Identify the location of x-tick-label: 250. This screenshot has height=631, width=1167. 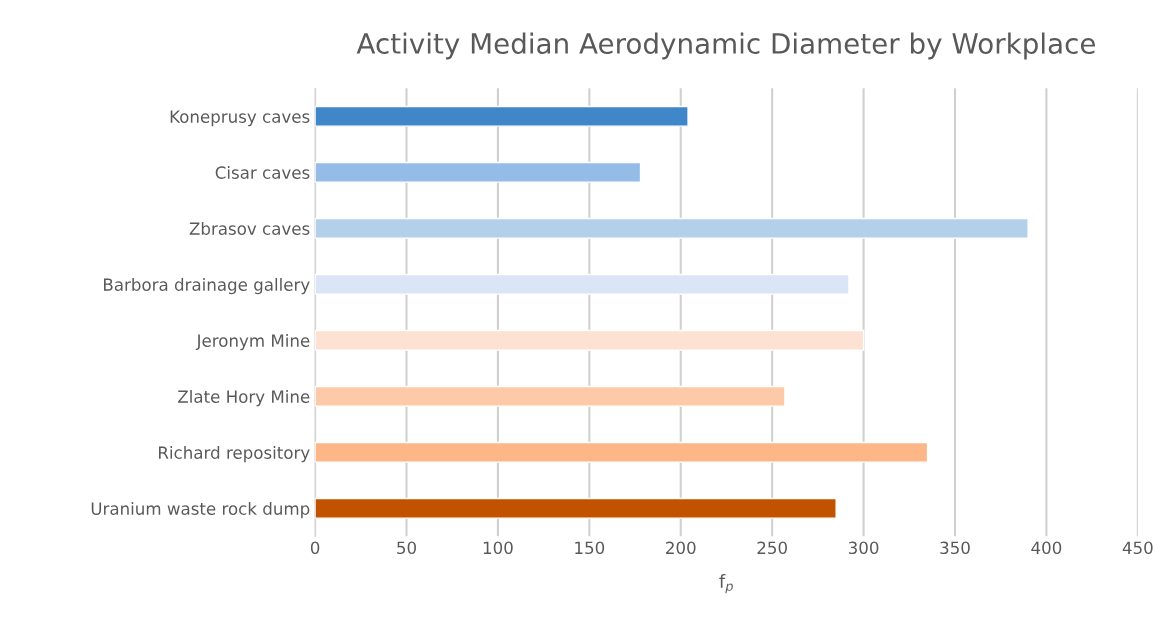
(772, 548).